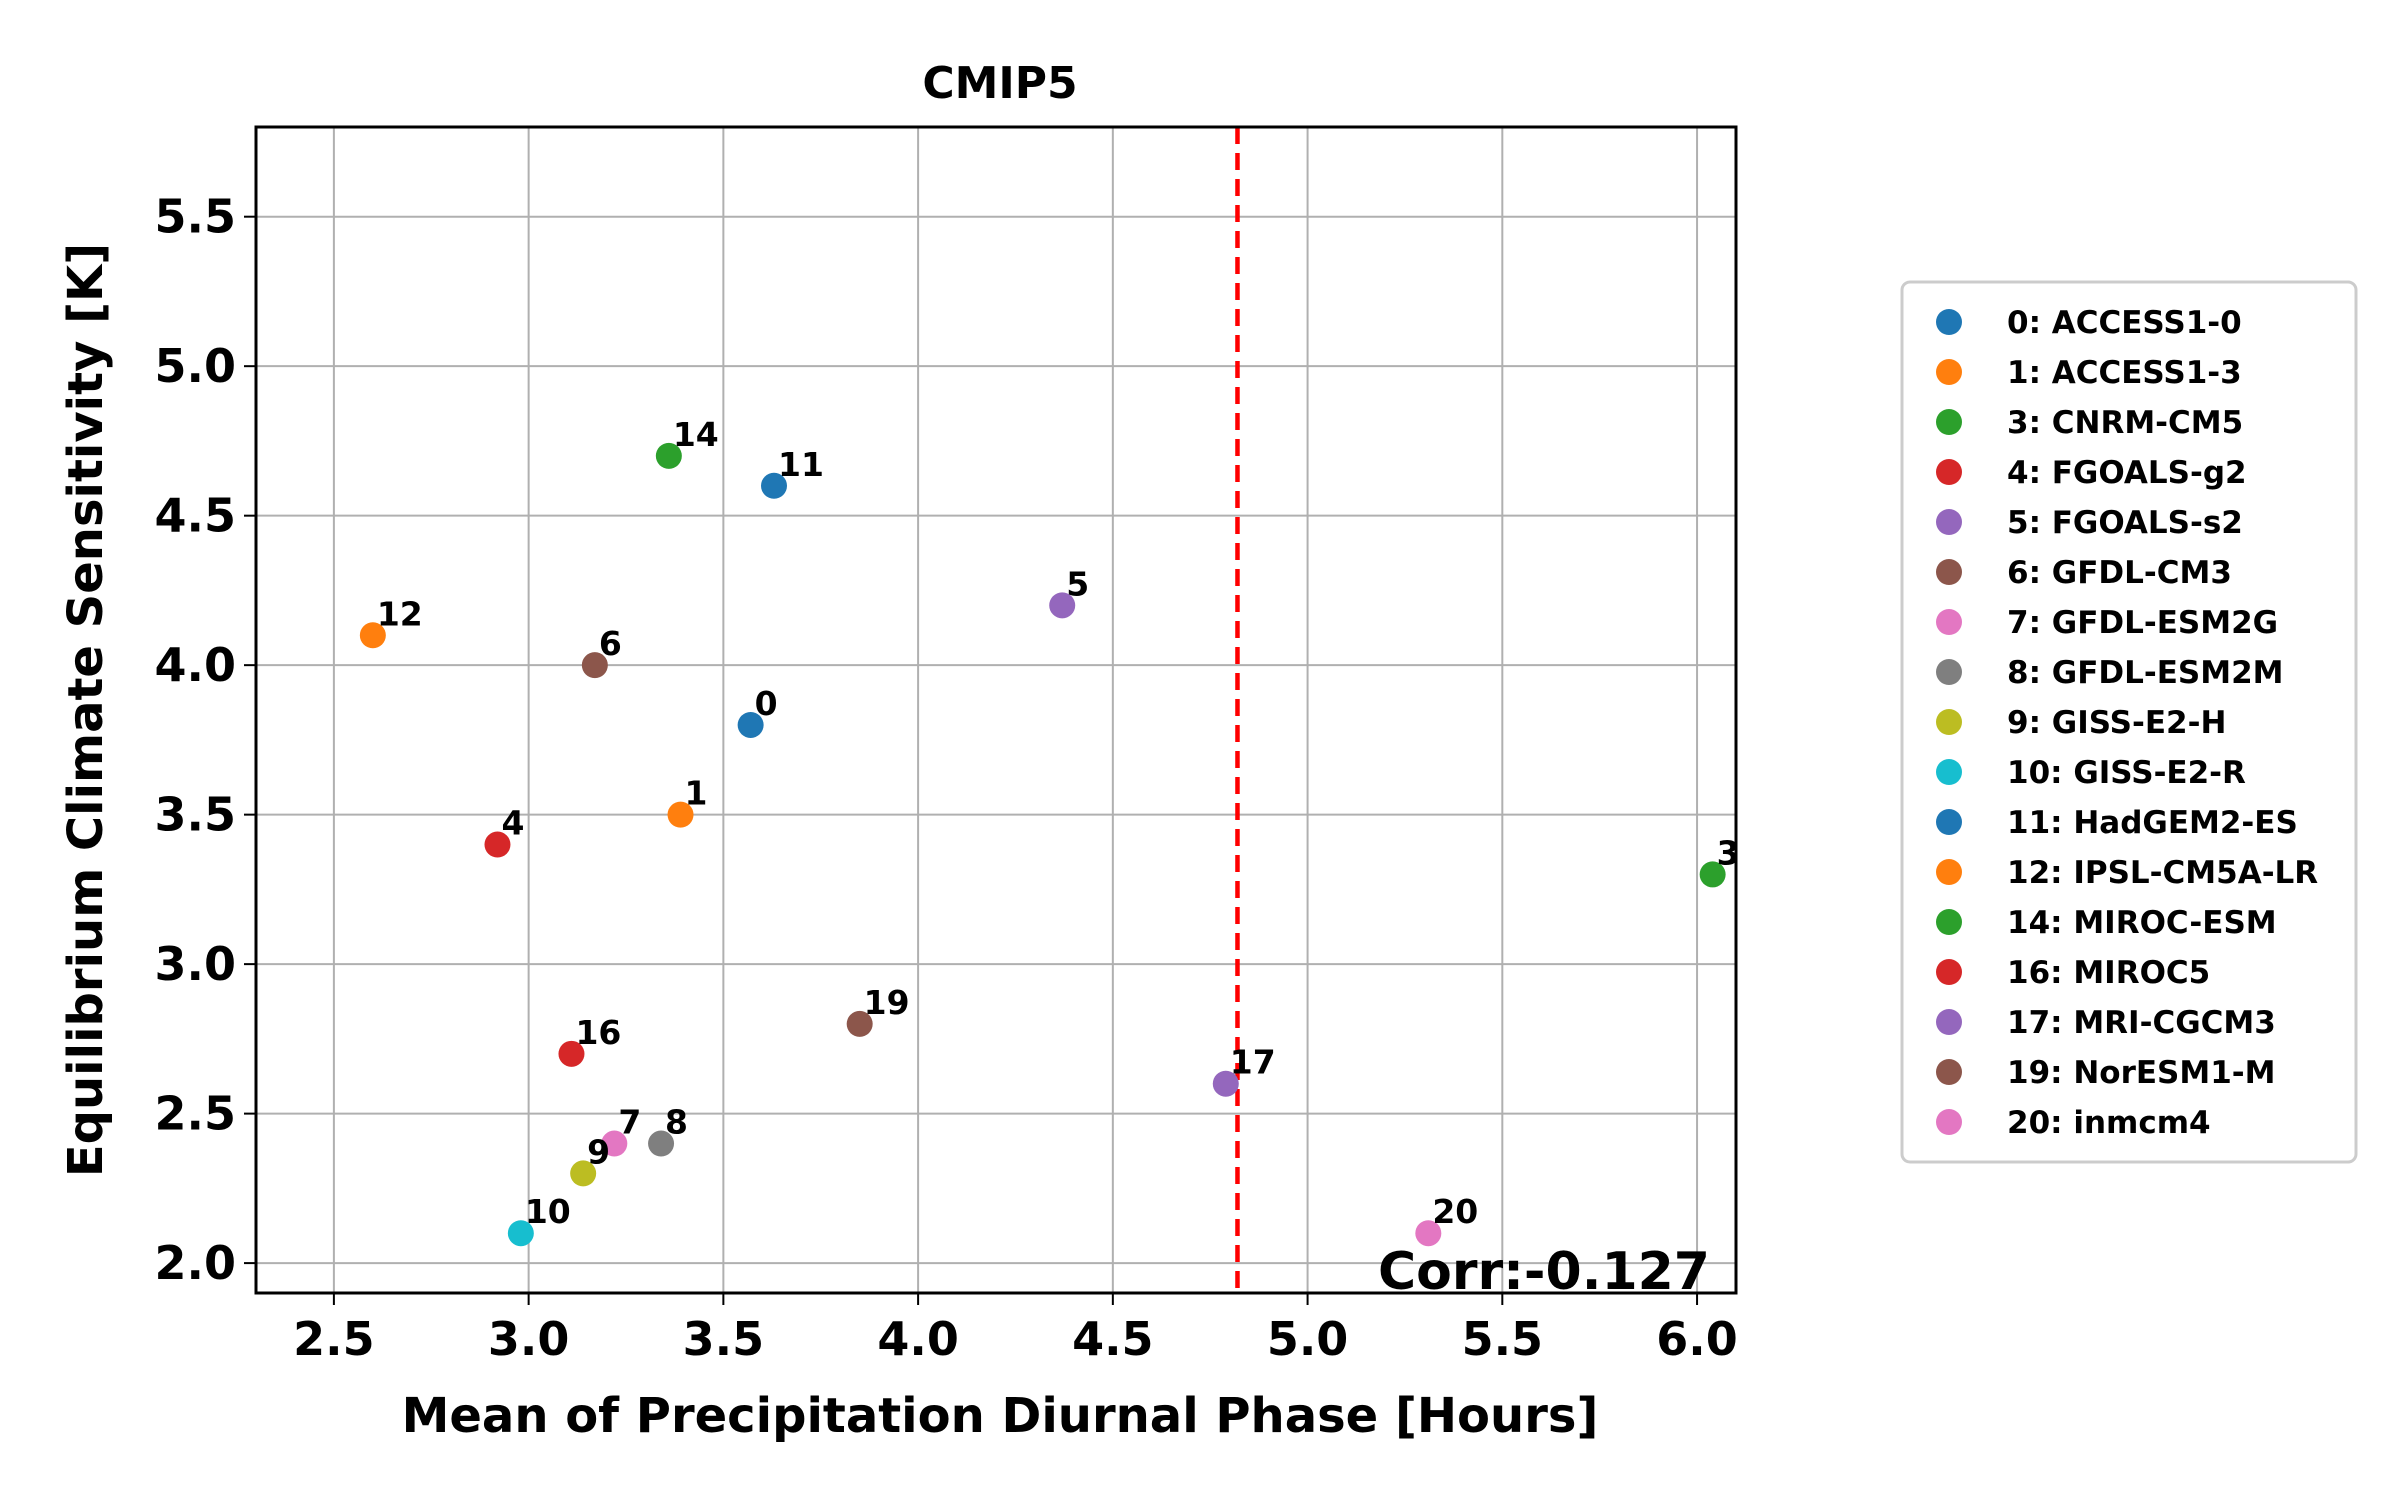  Describe the element at coordinates (801, 464) in the screenshot. I see `point-label: 11` at that location.